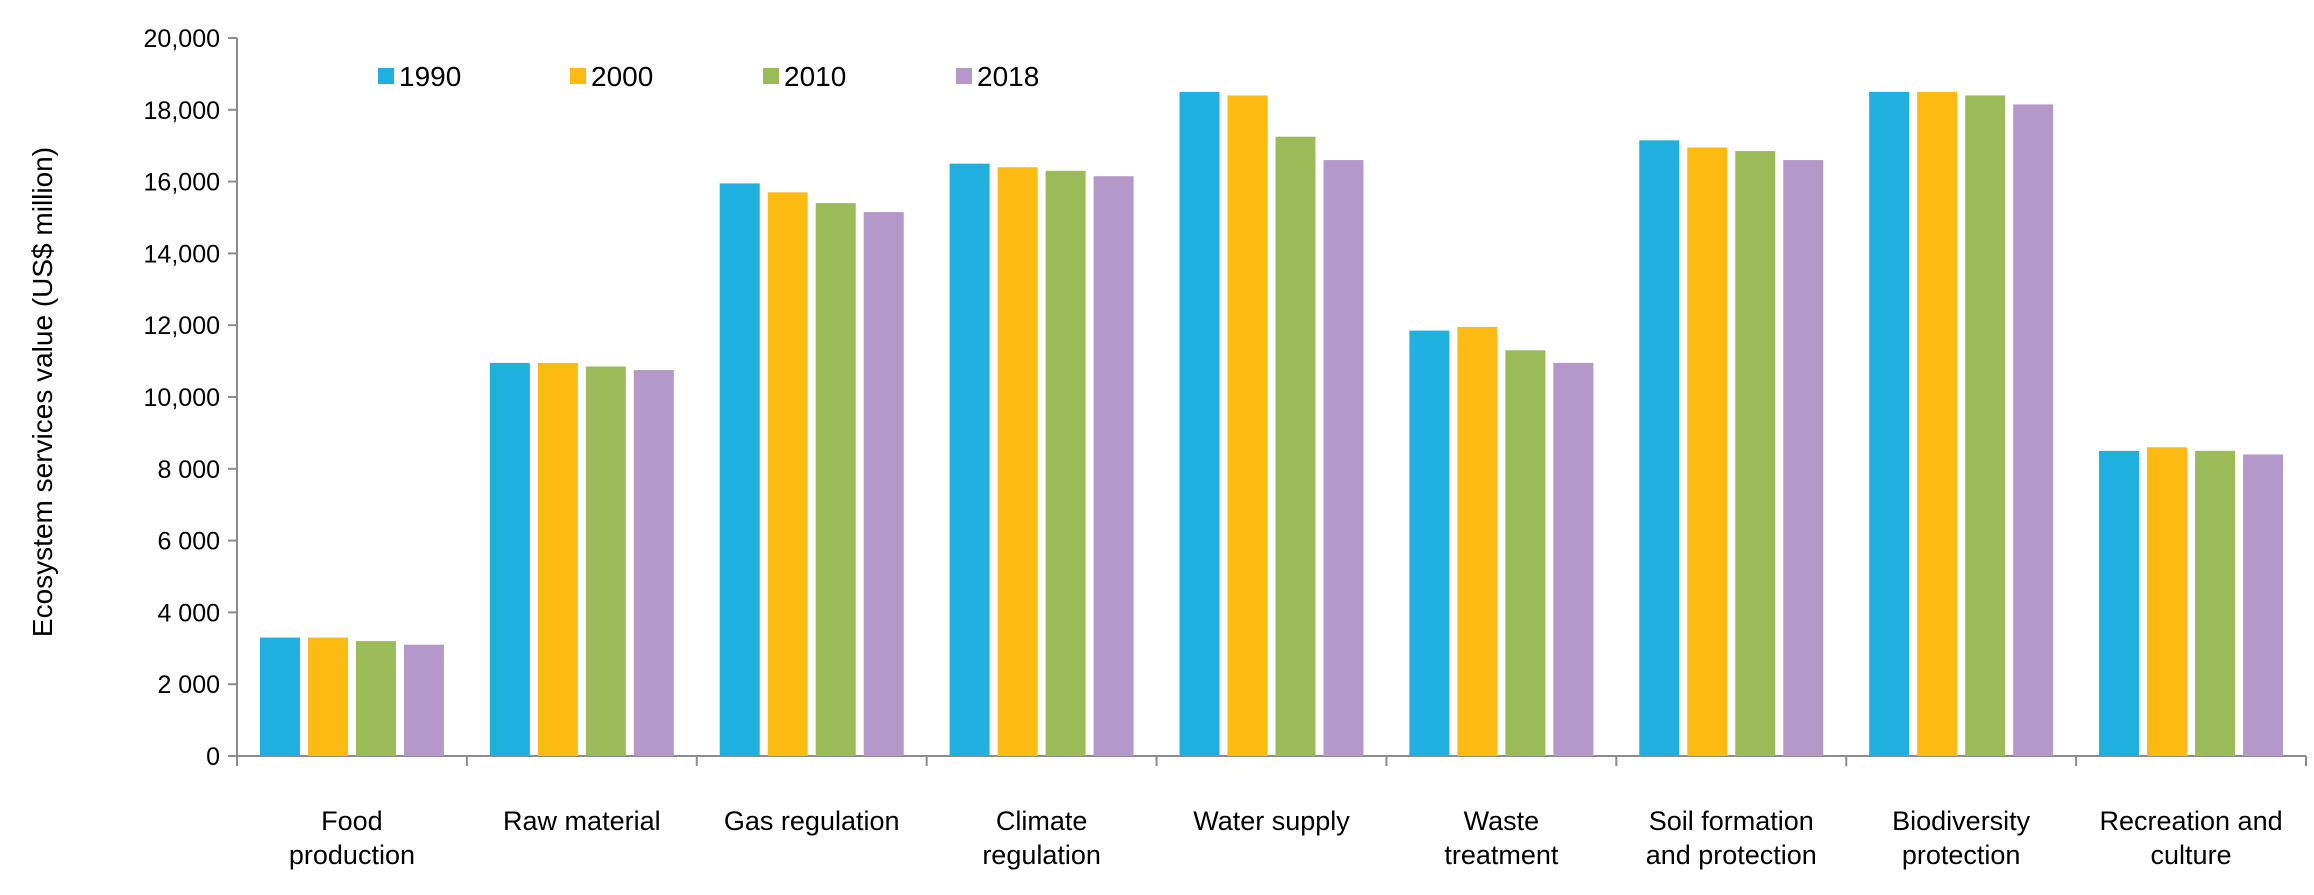 The image size is (2314, 895). I want to click on y-axis-title-group: Ecosystem services value (US$ million), so click(42, 392).